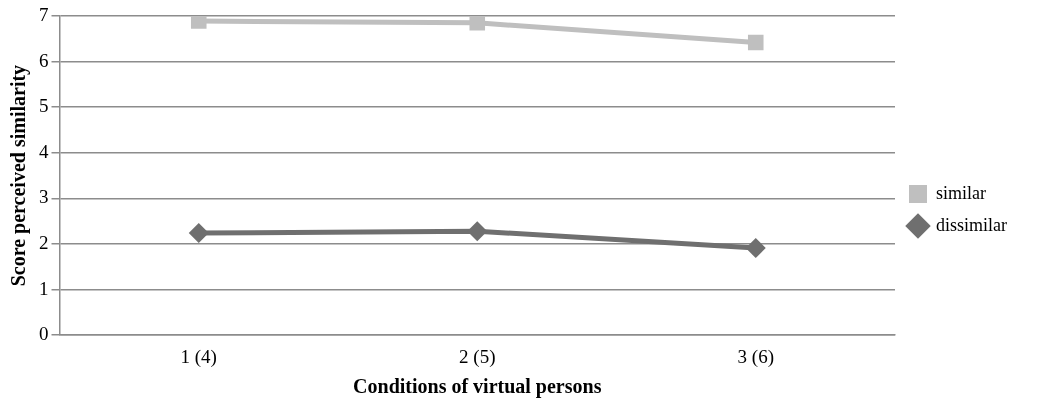  Describe the element at coordinates (755, 356) in the screenshot. I see `x-tick-label: 3 (6)` at that location.